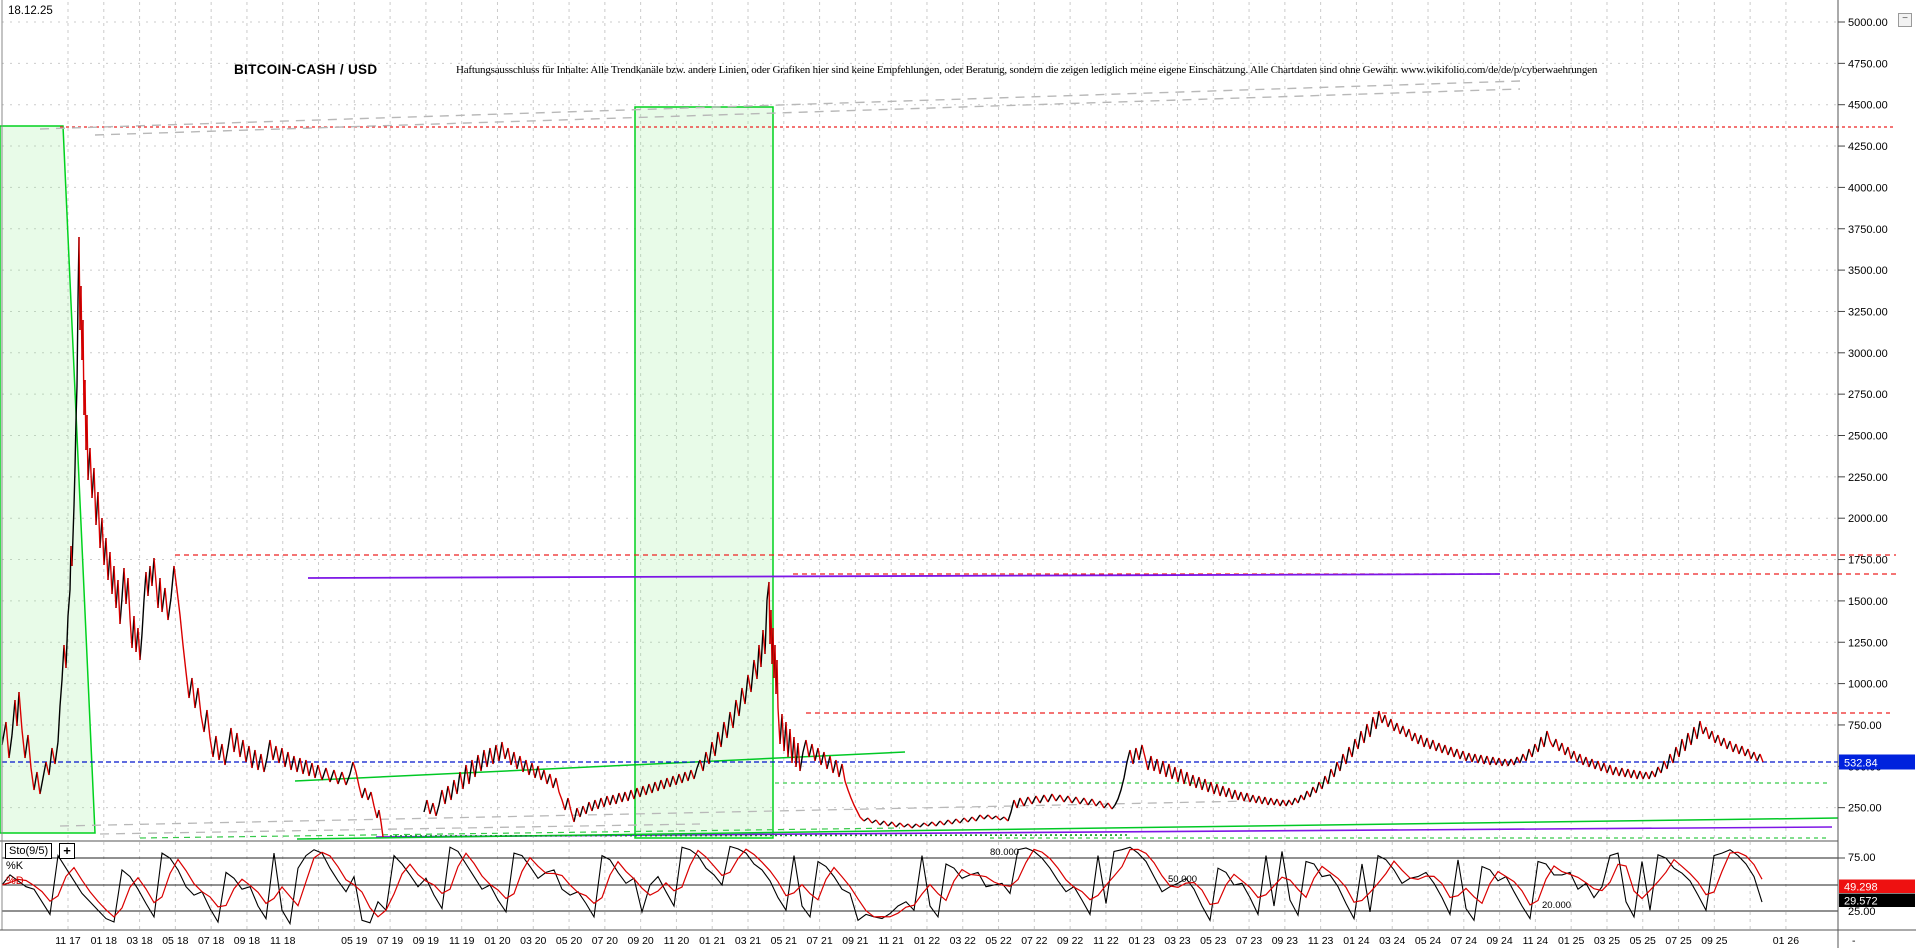 The height and width of the screenshot is (948, 1916). I want to click on time-axis-label: 07 22, so click(1034, 941).